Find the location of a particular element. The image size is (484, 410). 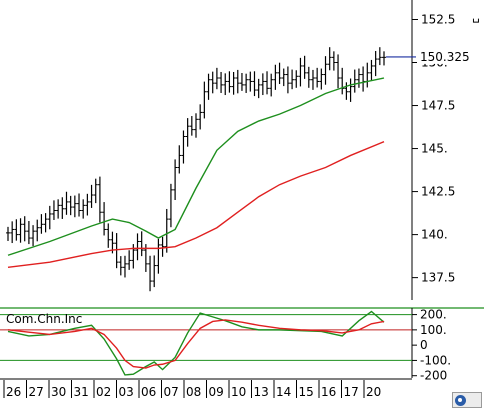

corner-mark: ␣ is located at coordinates (476, 16).